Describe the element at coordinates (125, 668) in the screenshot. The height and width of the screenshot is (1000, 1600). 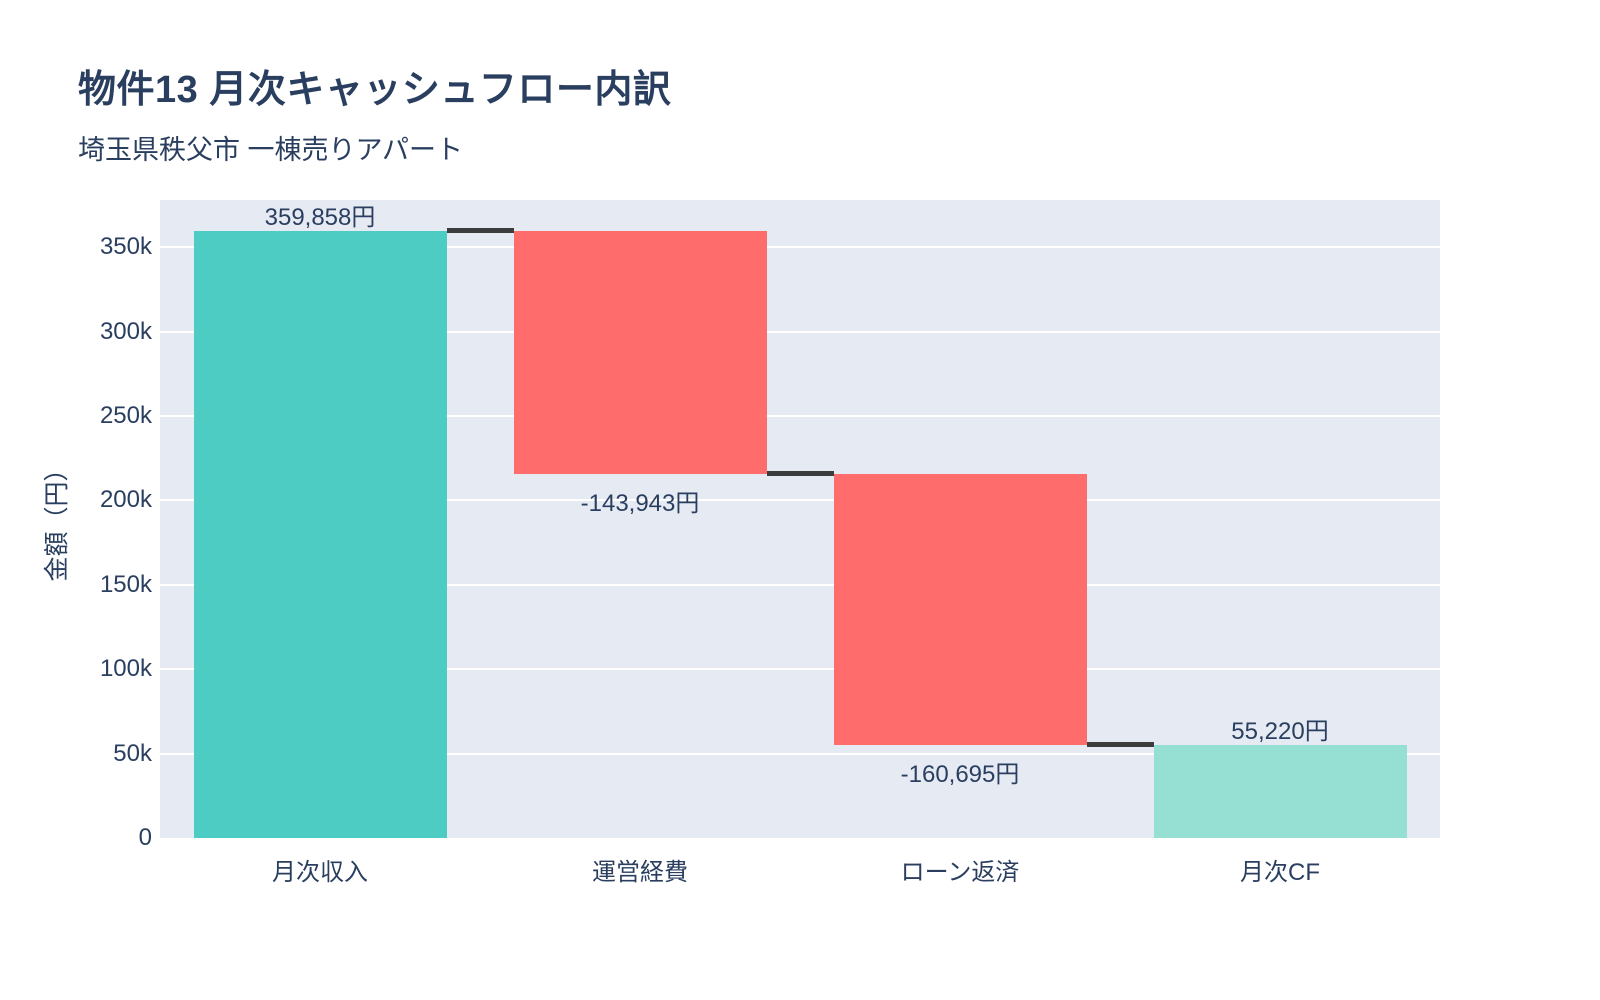
I see `y-tick-label-100k: 100k` at that location.